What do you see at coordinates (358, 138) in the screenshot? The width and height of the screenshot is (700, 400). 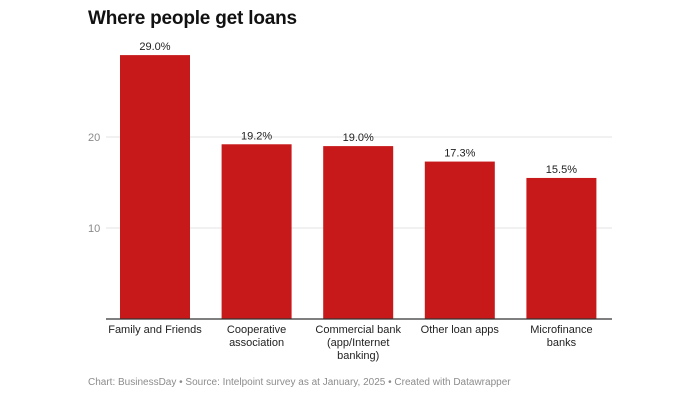 I see `value-label-2: 19.0%` at bounding box center [358, 138].